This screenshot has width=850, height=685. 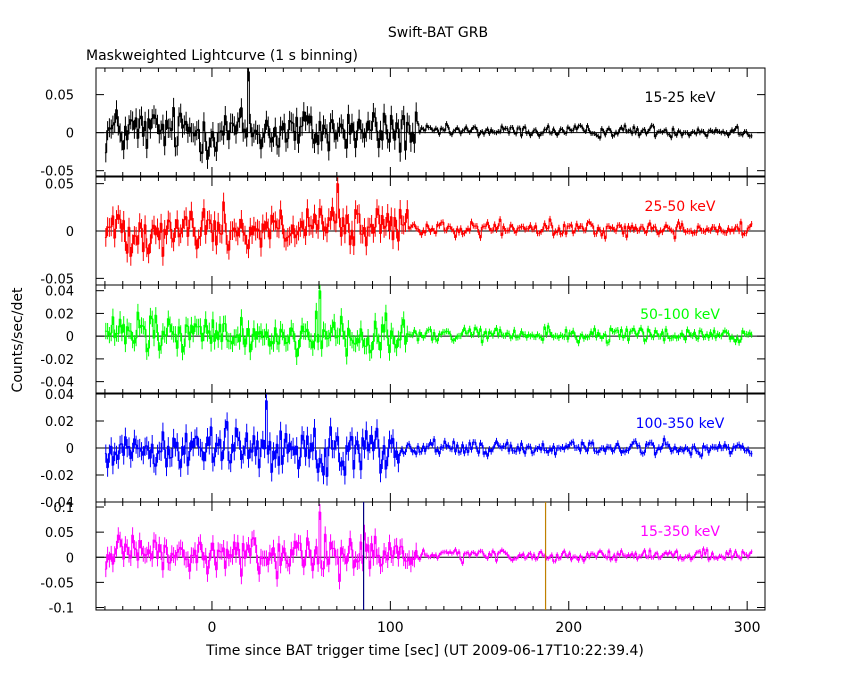 I want to click on band-label-1: 25-50 keV, so click(x=680, y=207).